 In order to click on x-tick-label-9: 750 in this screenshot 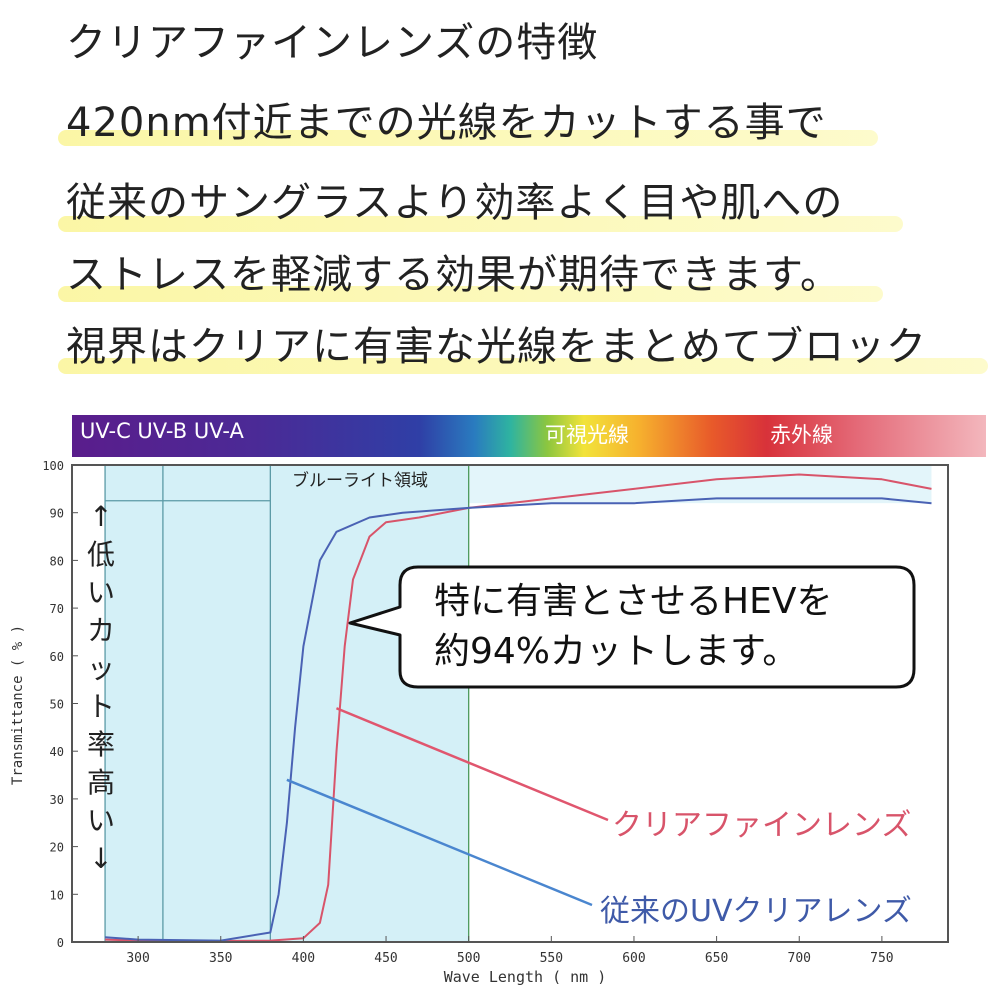, I will do `click(881, 958)`.